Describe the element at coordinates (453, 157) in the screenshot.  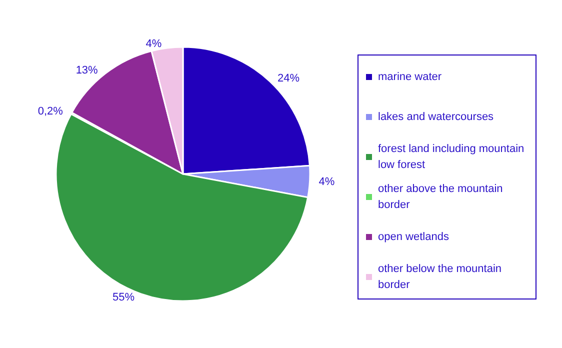
I see `legend-label: forest land including mountain low forest` at that location.